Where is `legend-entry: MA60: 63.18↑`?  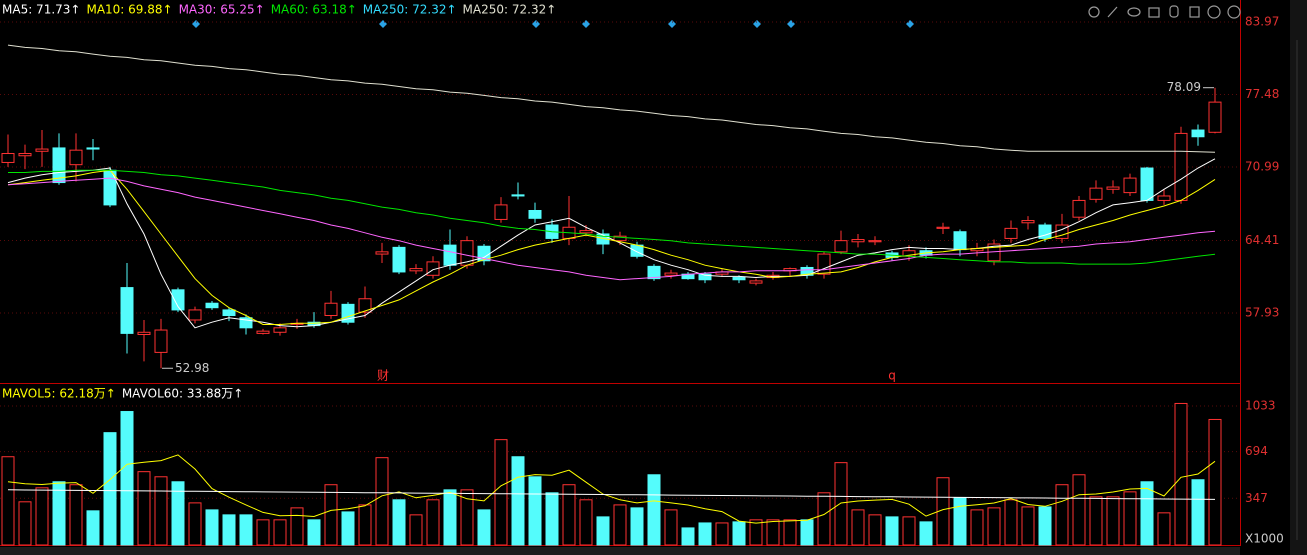 legend-entry: MA60: 63.18↑ is located at coordinates (314, 10).